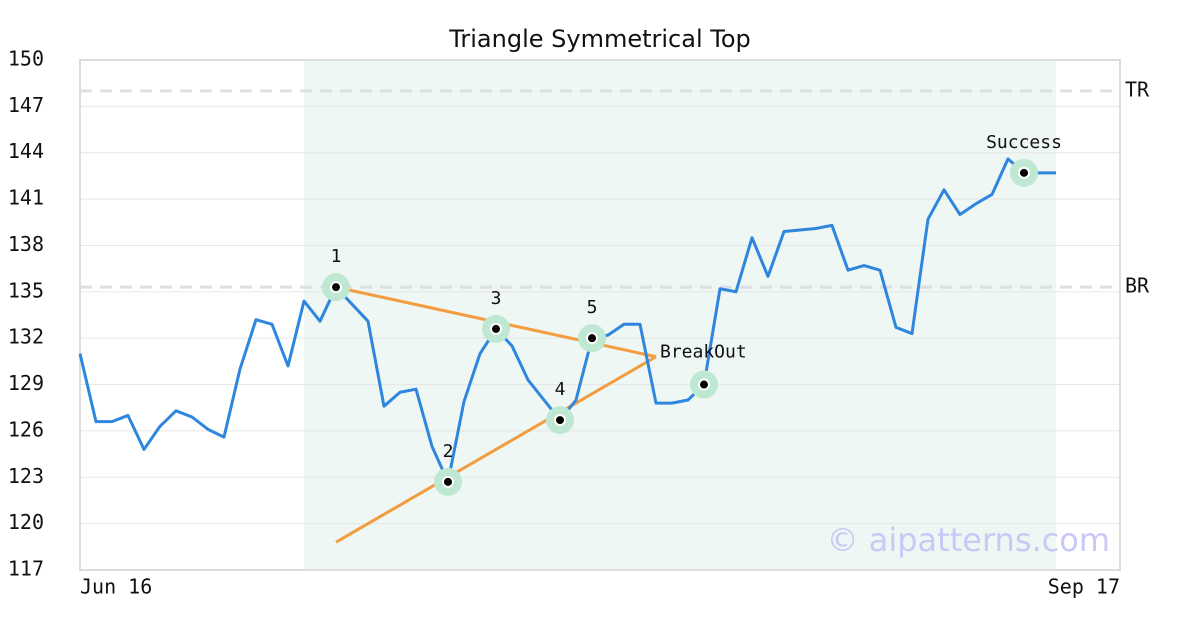 The image size is (1200, 630). I want to click on trend-line, so click(496, 449).